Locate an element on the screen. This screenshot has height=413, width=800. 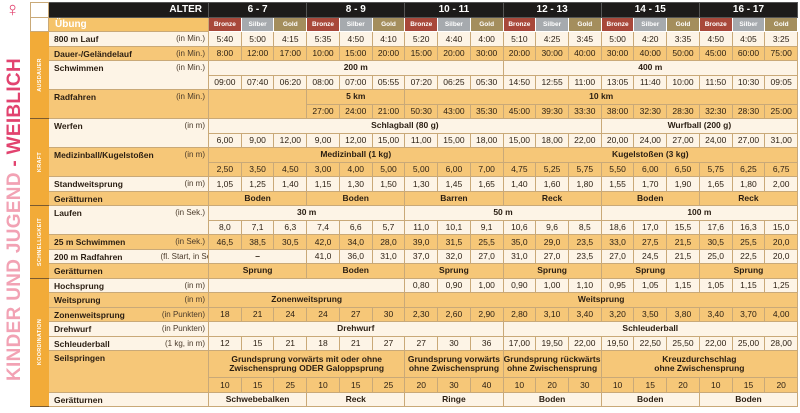
value-cell: 05:55 is located at coordinates (388, 82).